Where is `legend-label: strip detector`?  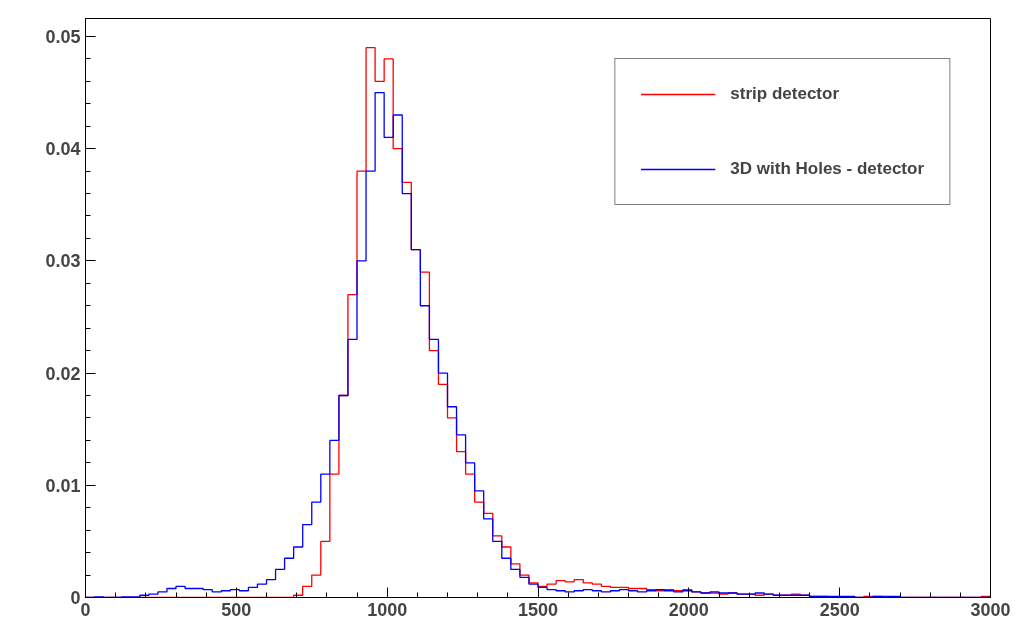
legend-label: strip detector is located at coordinates (784, 94).